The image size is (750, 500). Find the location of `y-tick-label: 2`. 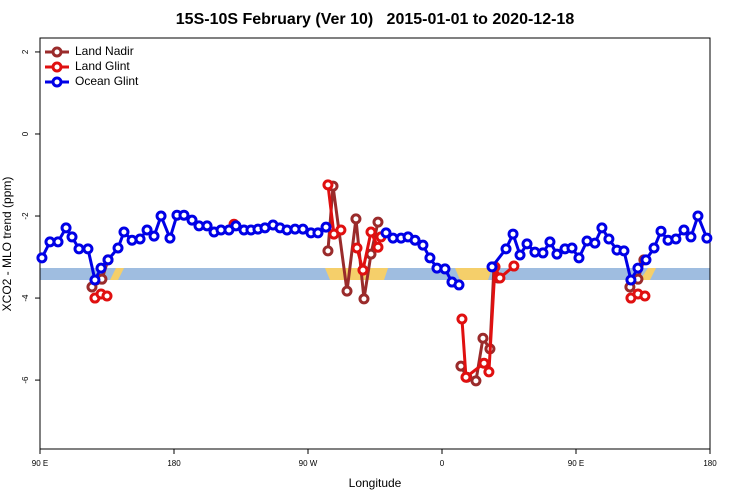

y-tick-label: 2 is located at coordinates (25, 51).